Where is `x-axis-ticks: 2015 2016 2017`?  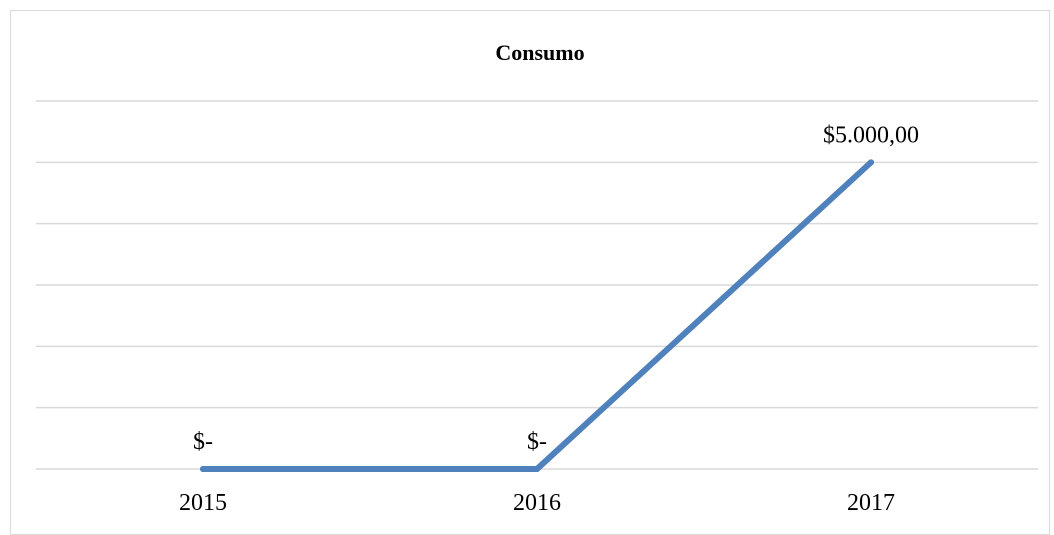
x-axis-ticks: 2015 2016 2017 is located at coordinates (537, 503).